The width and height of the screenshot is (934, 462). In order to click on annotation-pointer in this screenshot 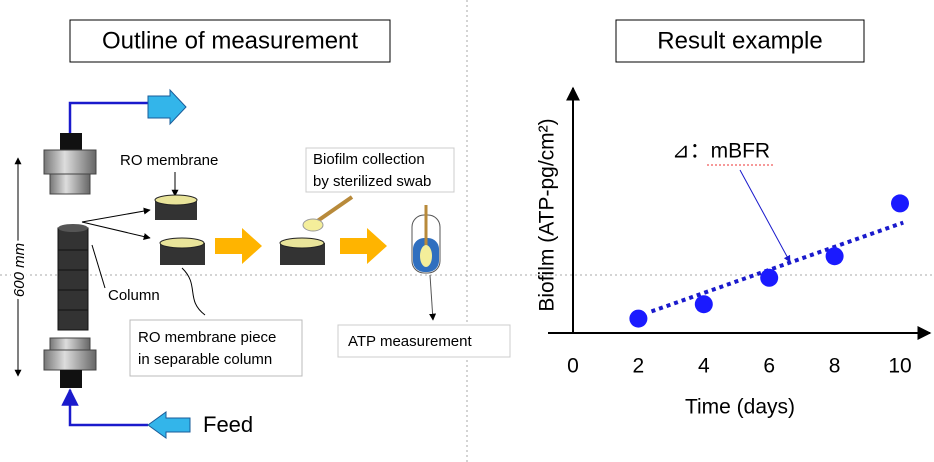, I will do `click(765, 216)`.